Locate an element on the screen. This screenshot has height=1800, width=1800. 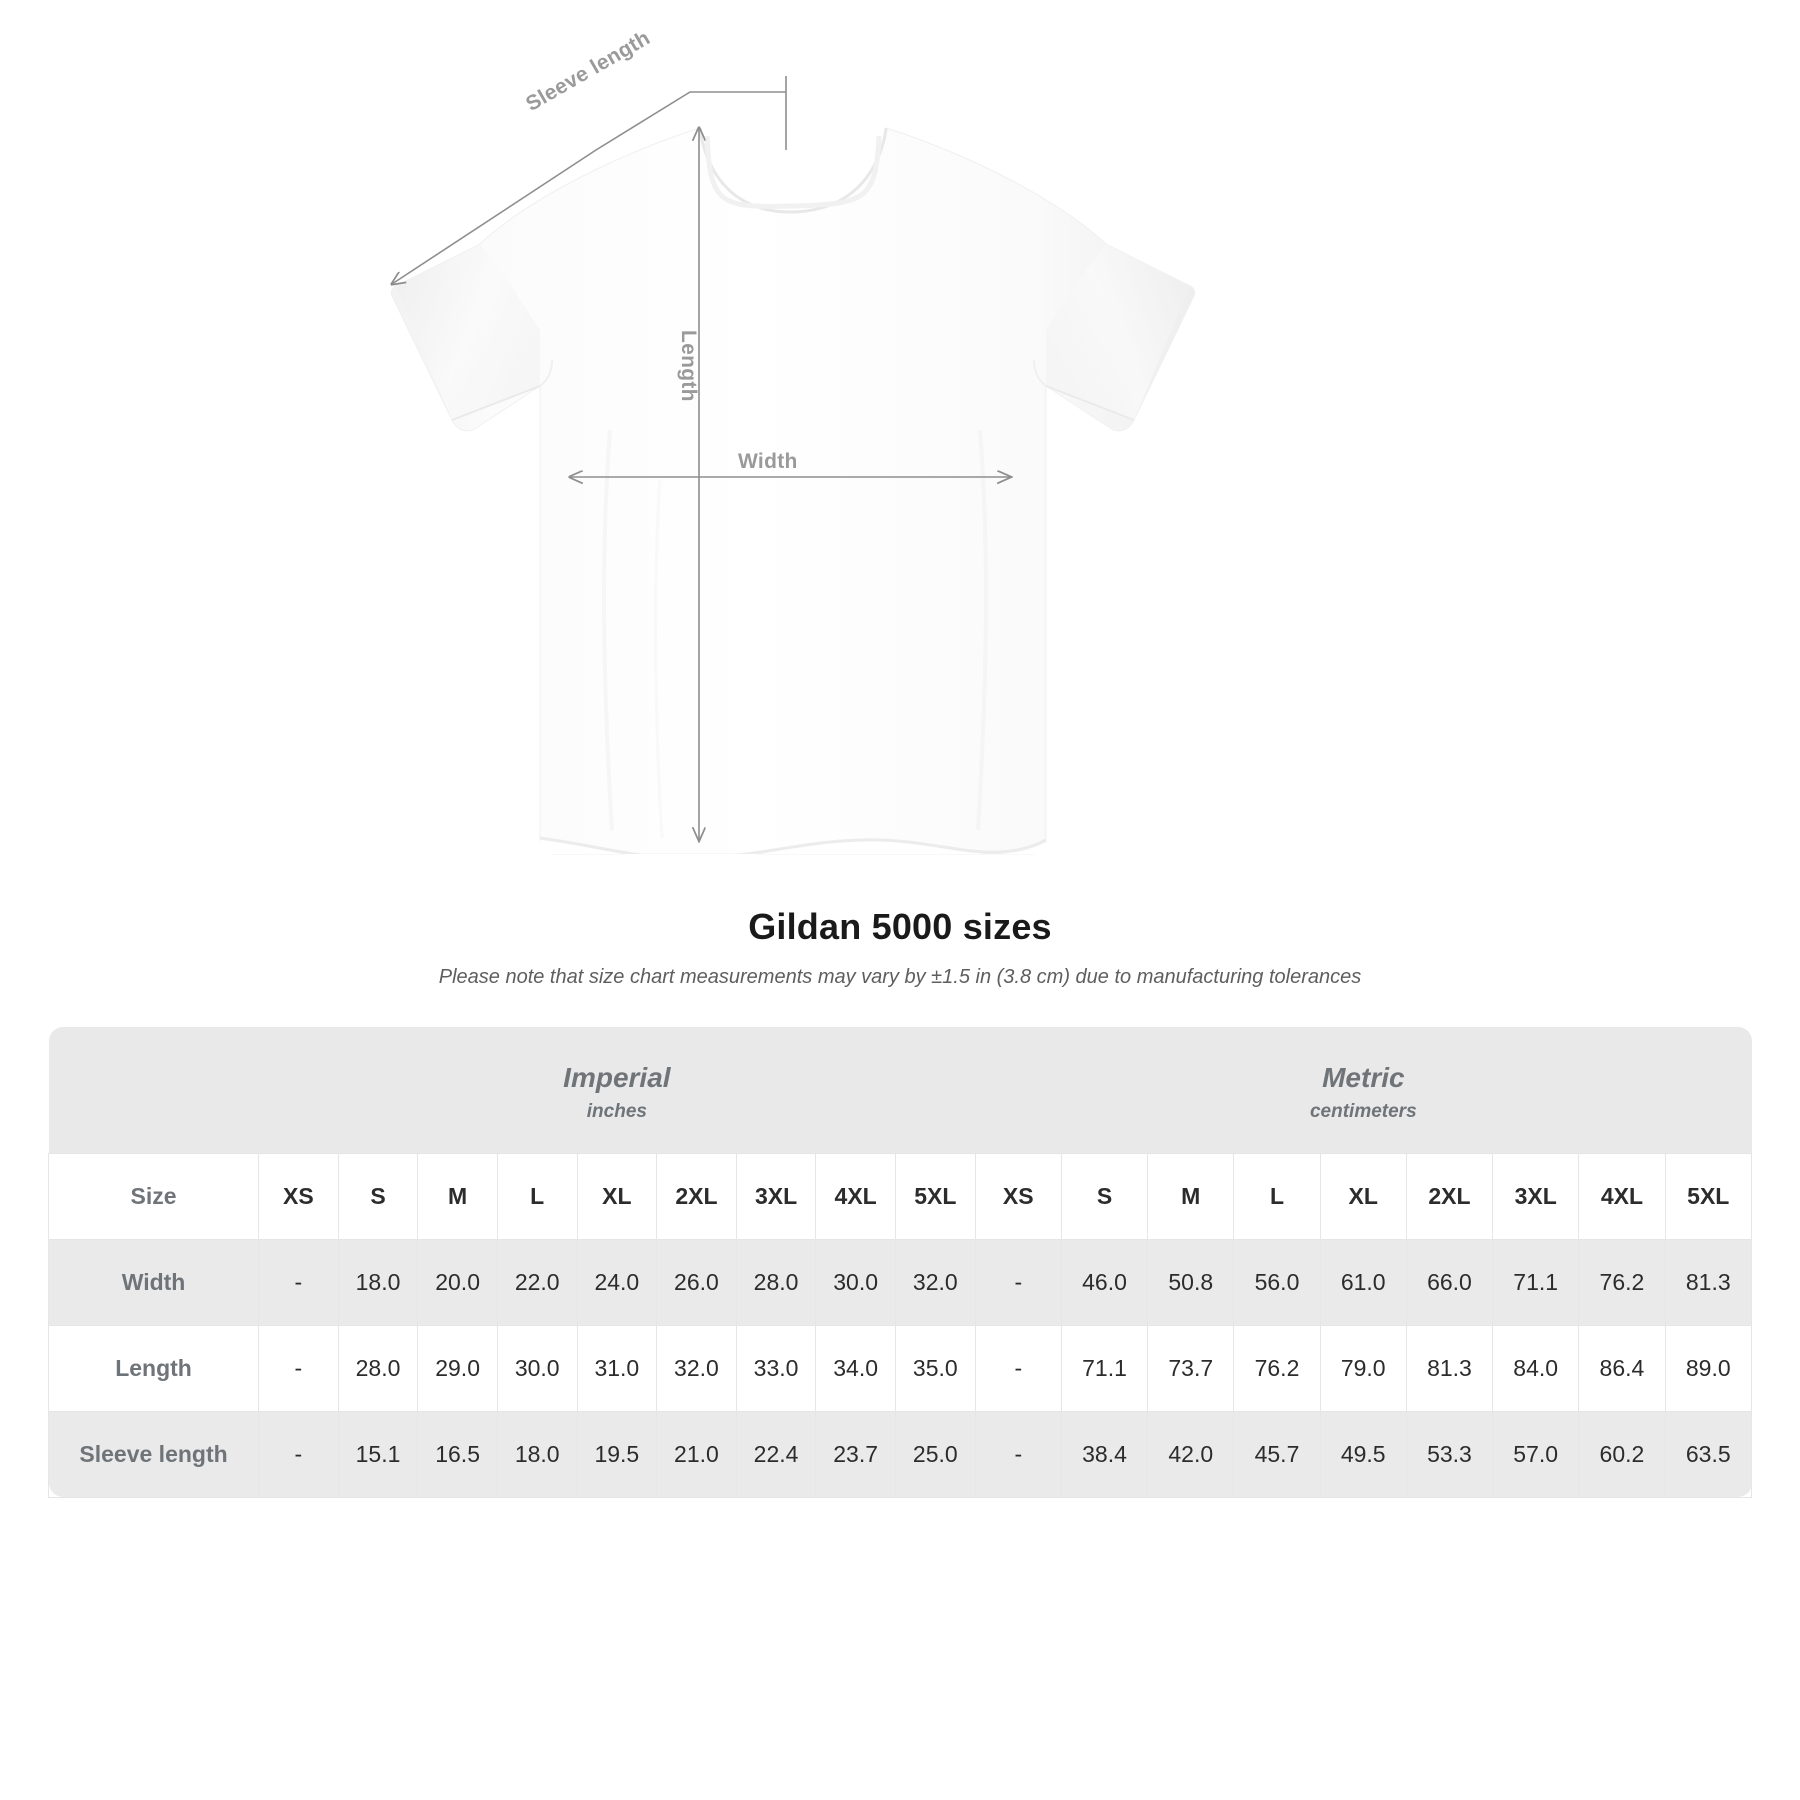
cell-sleeve-imperial-1: 15.1 is located at coordinates (378, 1454).